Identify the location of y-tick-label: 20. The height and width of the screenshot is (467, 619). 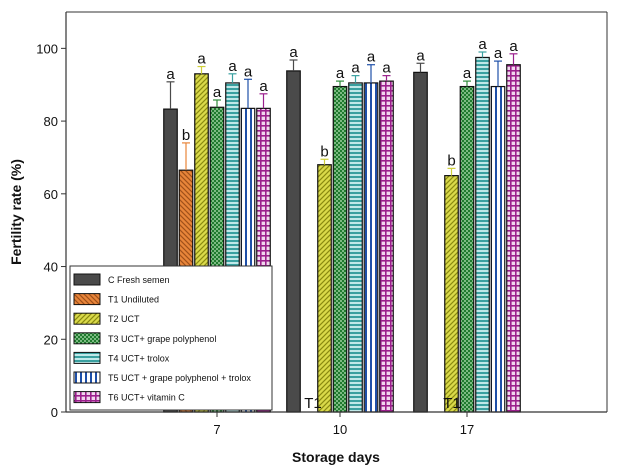
(51, 339).